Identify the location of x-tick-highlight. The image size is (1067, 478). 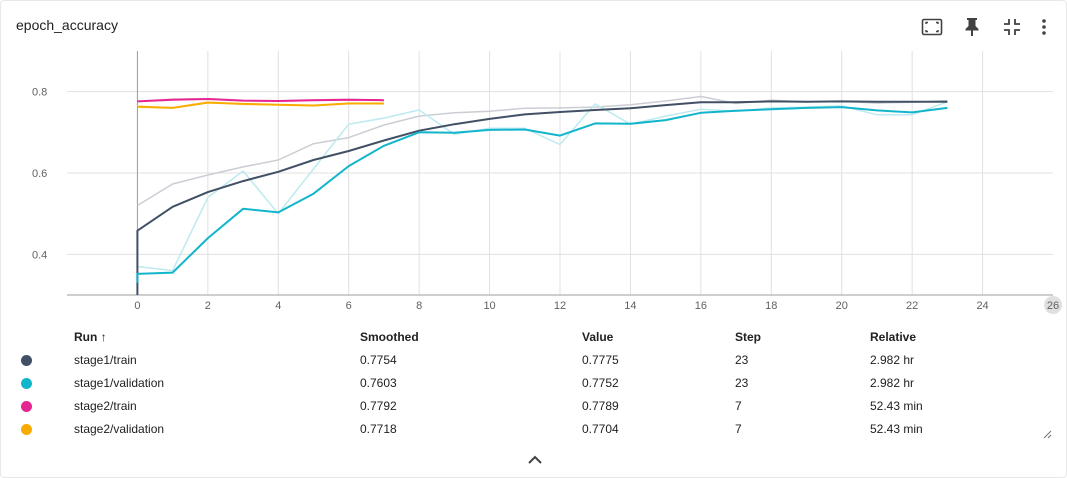
(1053, 305).